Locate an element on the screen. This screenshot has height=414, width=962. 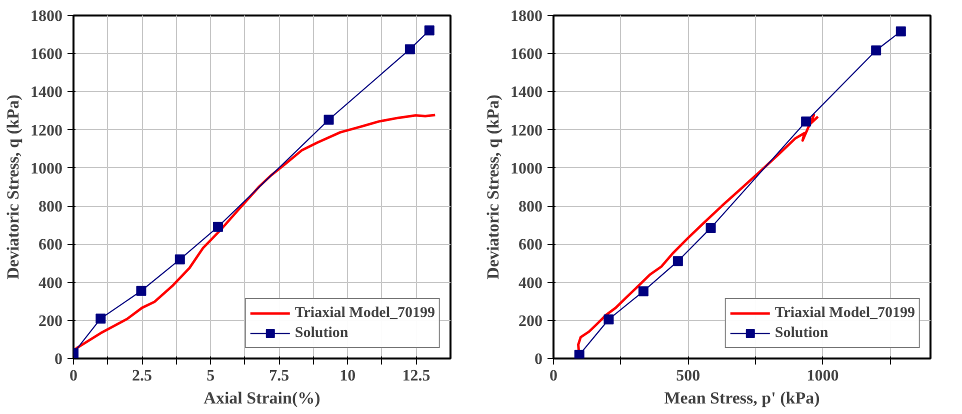
x-tick-label: 2.5 is located at coordinates (142, 376).